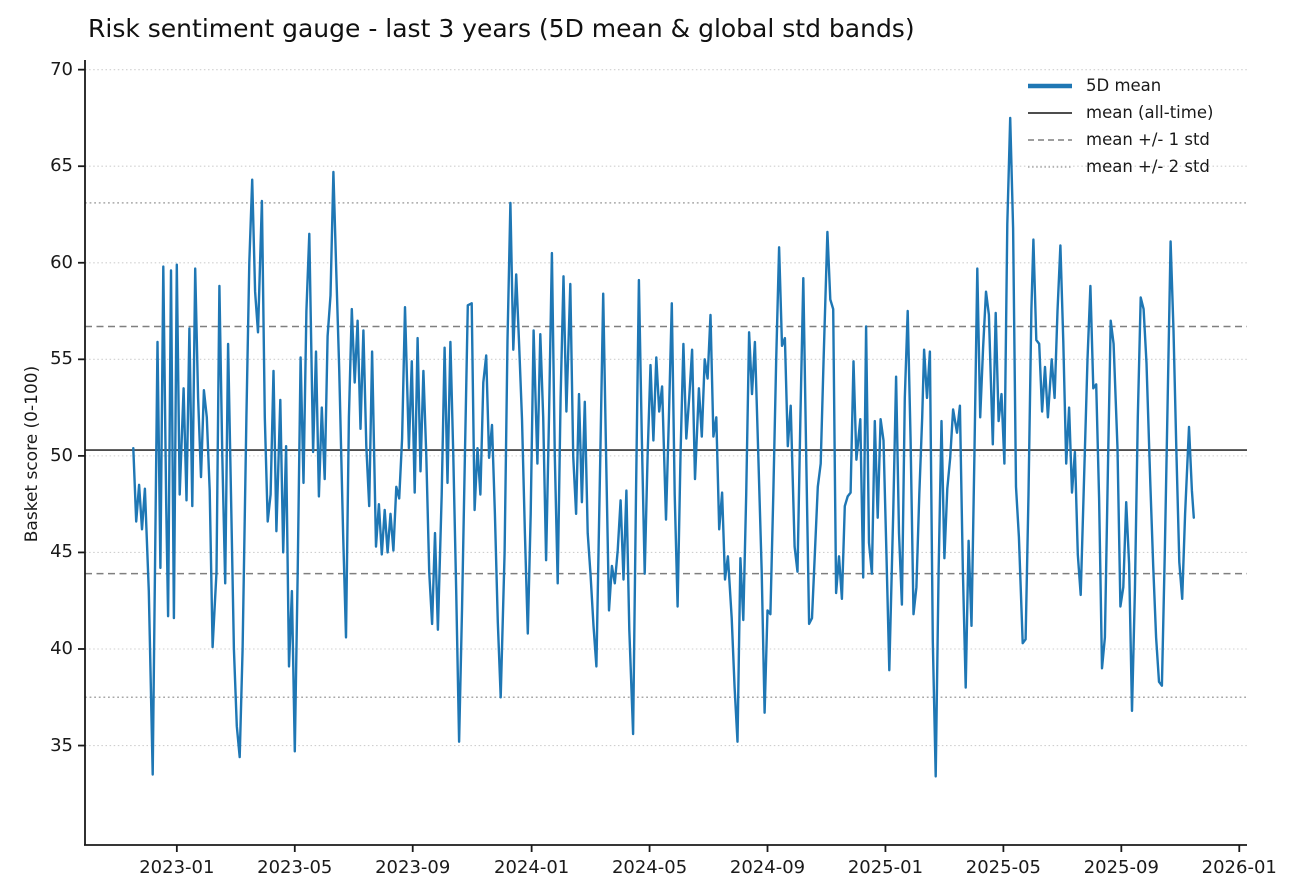 Image resolution: width=1296 pixels, height=896 pixels. Describe the element at coordinates (1003, 867) in the screenshot. I see `x-tick-label: 2025-05` at that location.